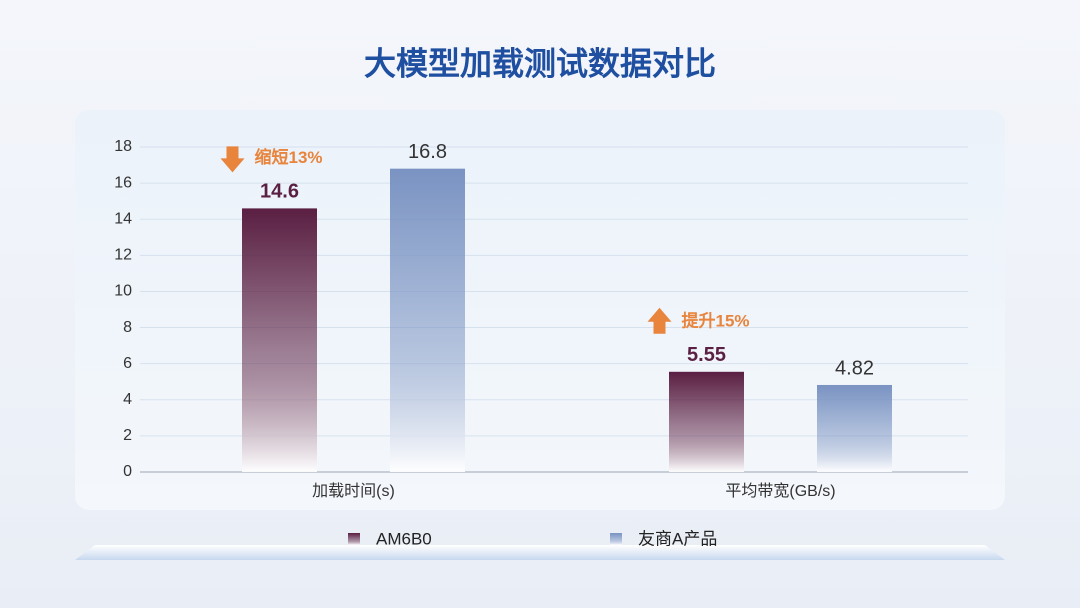  I want to click on y-tick-label: 0, so click(127, 471).